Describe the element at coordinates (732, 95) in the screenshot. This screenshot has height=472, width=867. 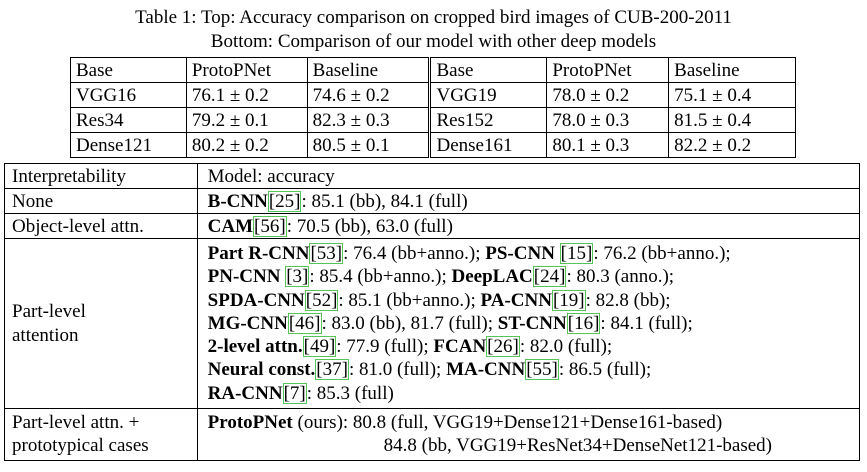
I see `table-cell: 75.1 ± 0.4` at that location.